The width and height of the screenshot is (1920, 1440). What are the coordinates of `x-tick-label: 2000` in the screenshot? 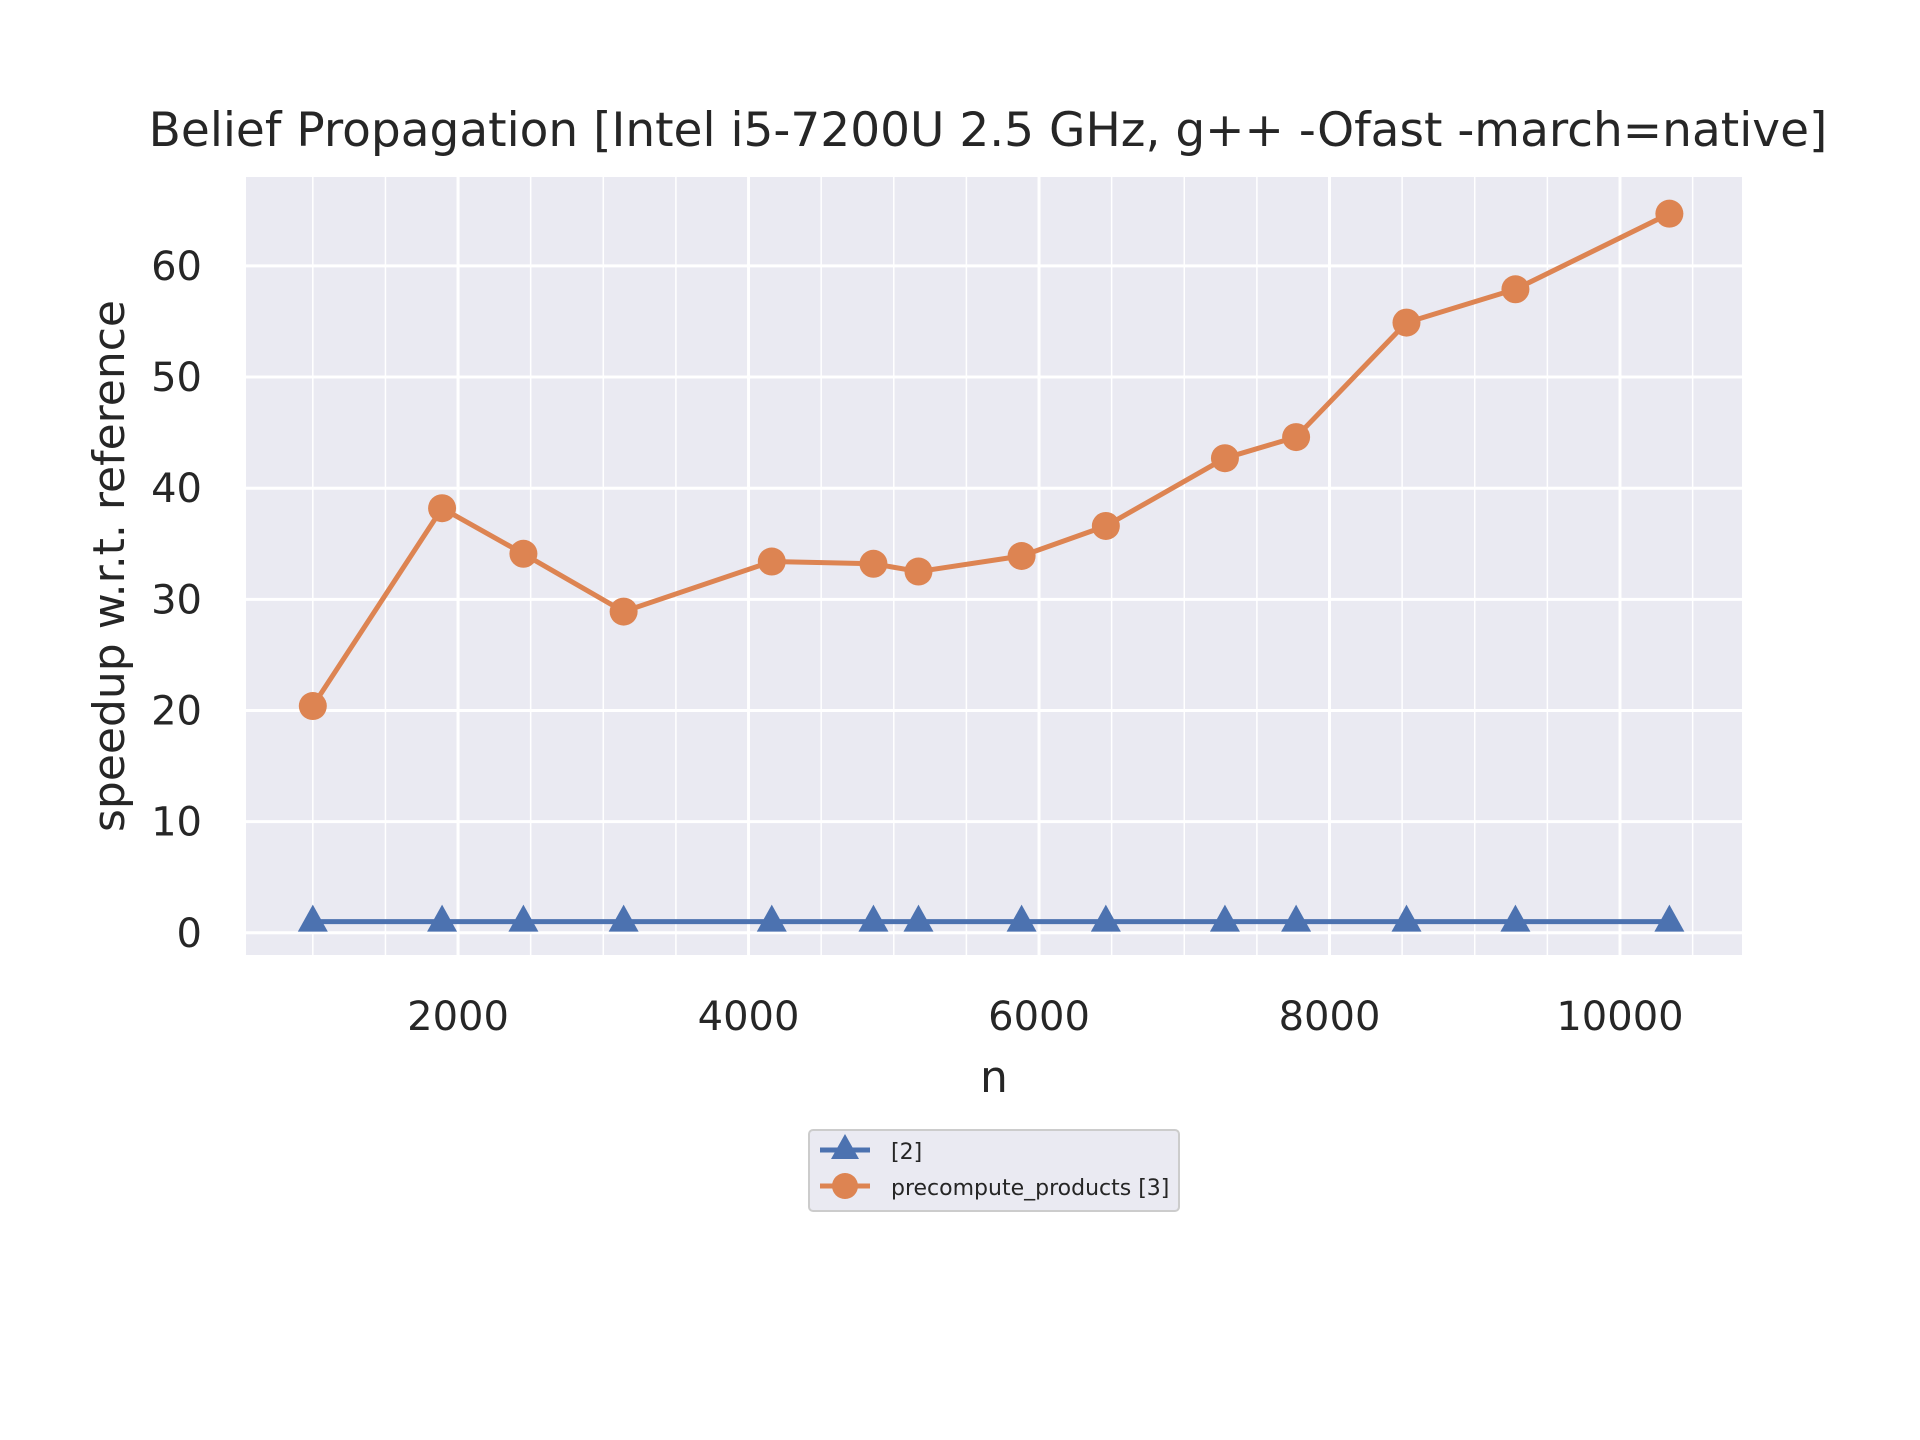 It's located at (458, 1017).